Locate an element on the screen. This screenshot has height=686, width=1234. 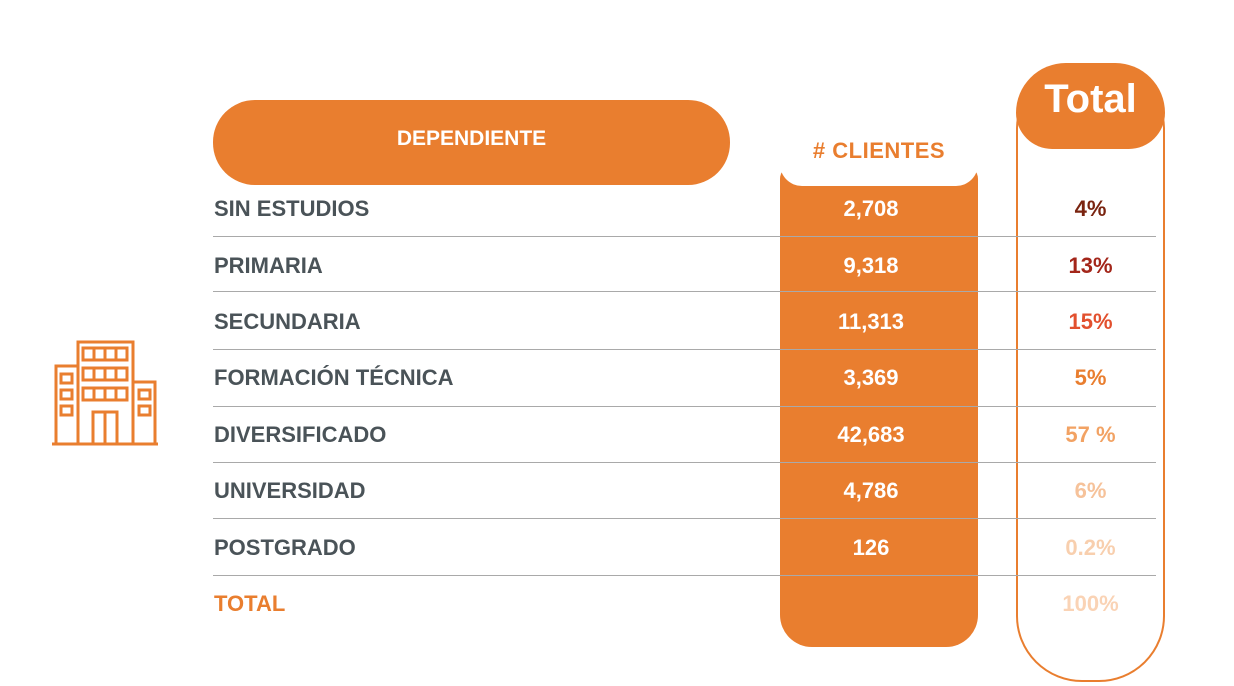
row-clients-sin-estudios: 2,708 is located at coordinates (871, 208).